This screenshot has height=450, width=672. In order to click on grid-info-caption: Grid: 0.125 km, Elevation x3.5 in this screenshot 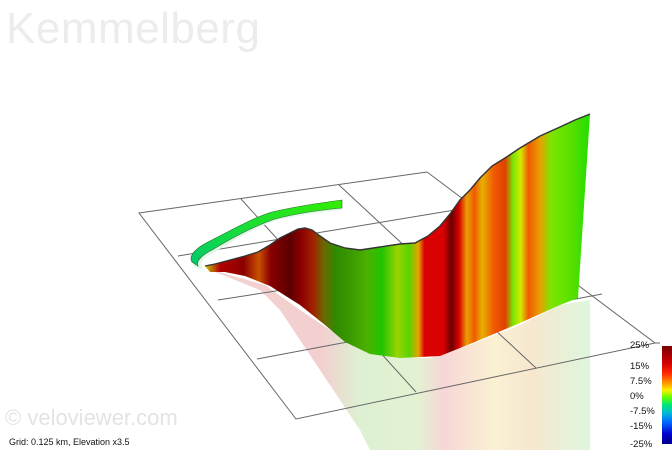, I will do `click(69, 442)`.